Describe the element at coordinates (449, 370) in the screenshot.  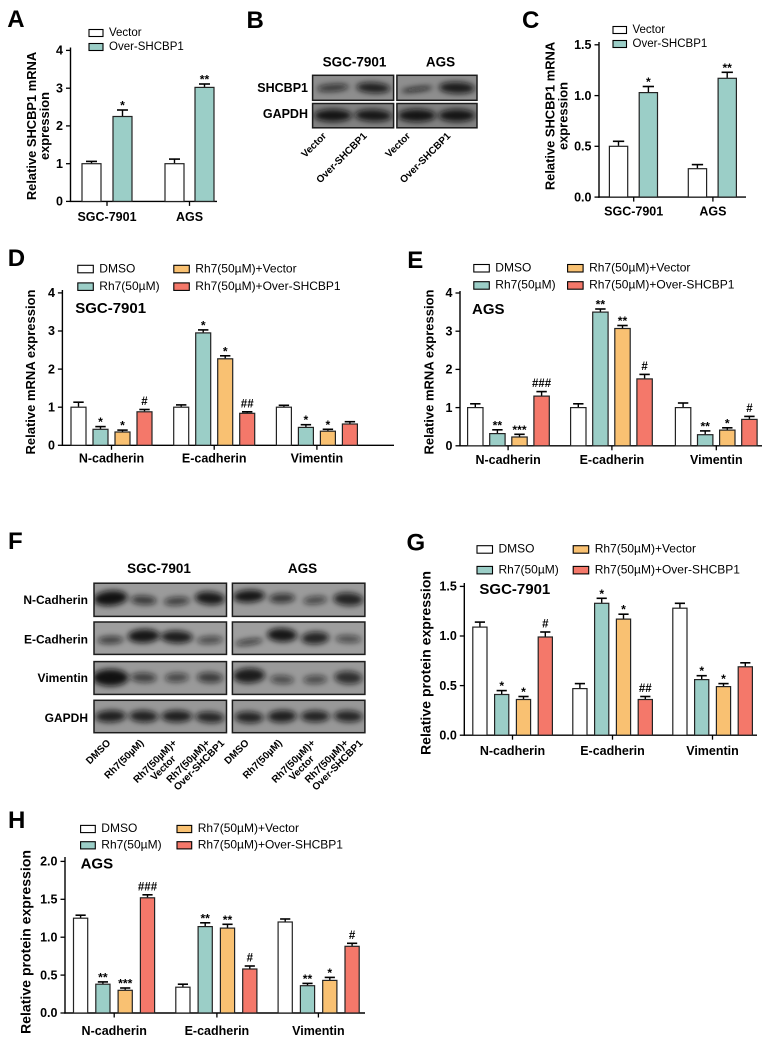
I see `svg-text: 2` at that location.